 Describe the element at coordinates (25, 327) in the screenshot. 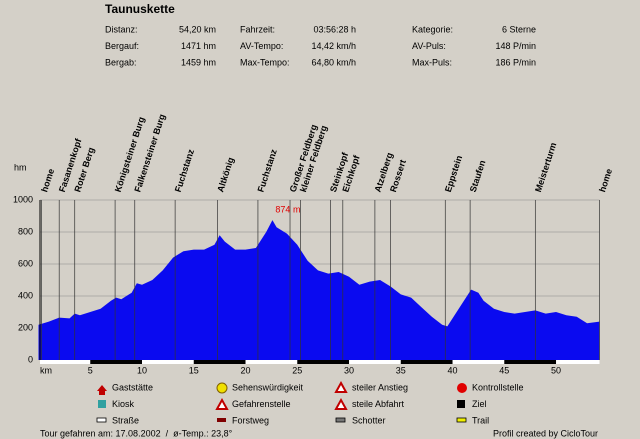

I see `y-tick-label: 200` at that location.